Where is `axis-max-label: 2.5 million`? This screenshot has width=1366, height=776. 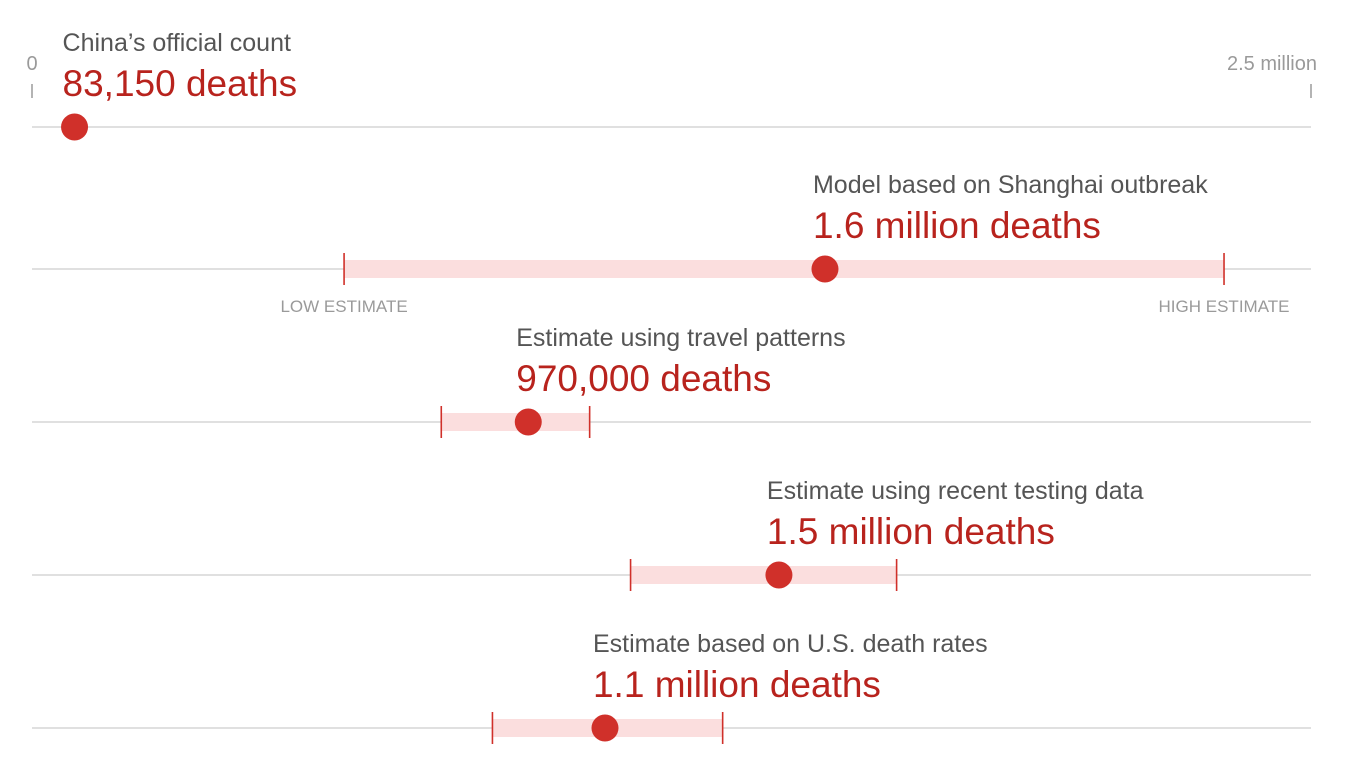
axis-max-label: 2.5 million is located at coordinates (1272, 64).